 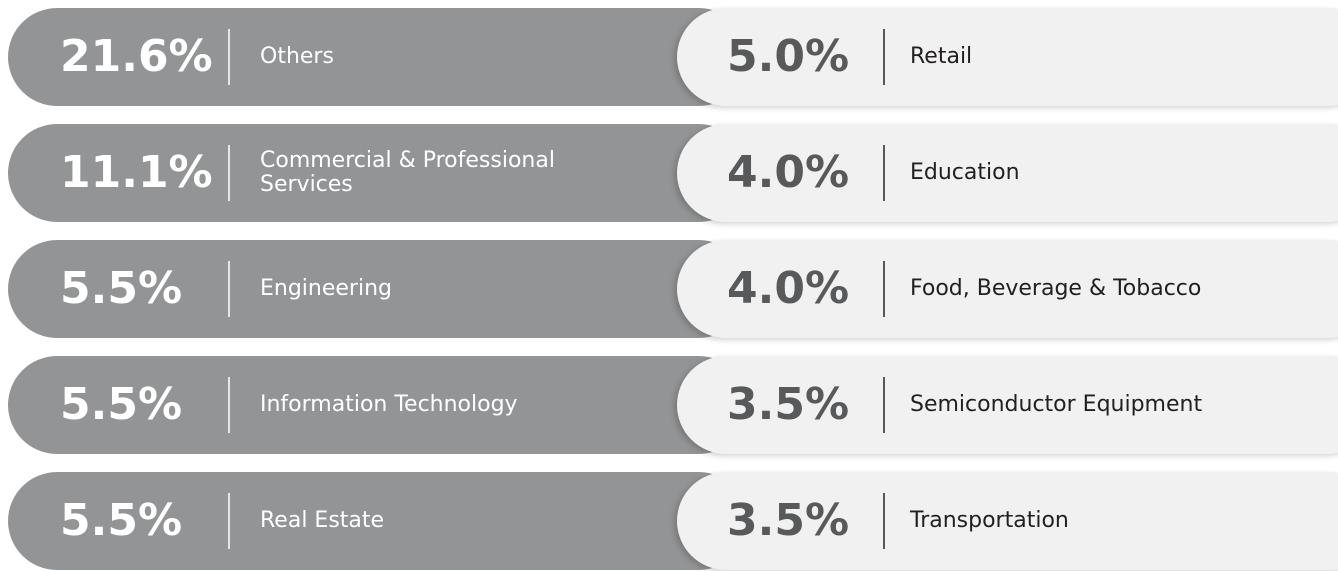 I want to click on right-pill: 3.5% Semiconductor Equipment, so click(x=1007, y=405).